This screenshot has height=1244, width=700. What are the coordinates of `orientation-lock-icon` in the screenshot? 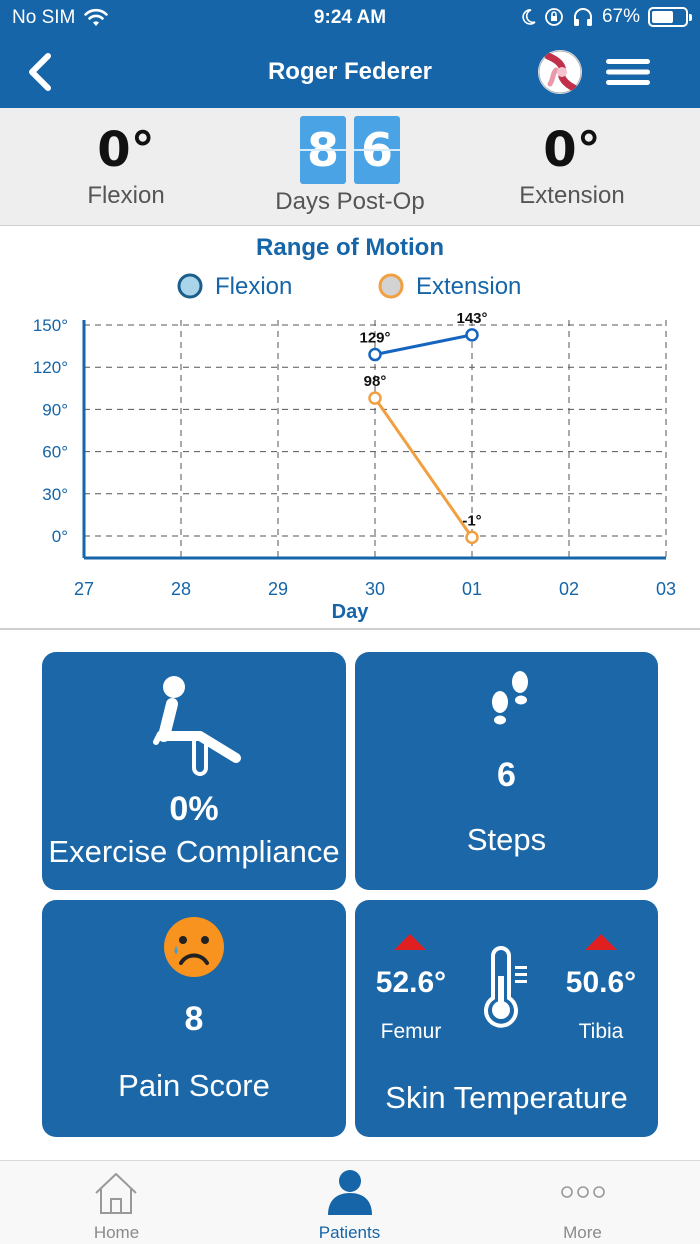 It's located at (554, 17).